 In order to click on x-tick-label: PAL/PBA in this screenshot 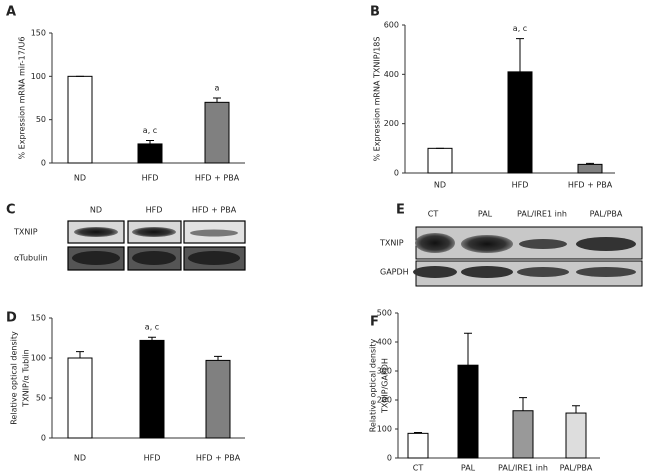, I will do `click(576, 468)`.